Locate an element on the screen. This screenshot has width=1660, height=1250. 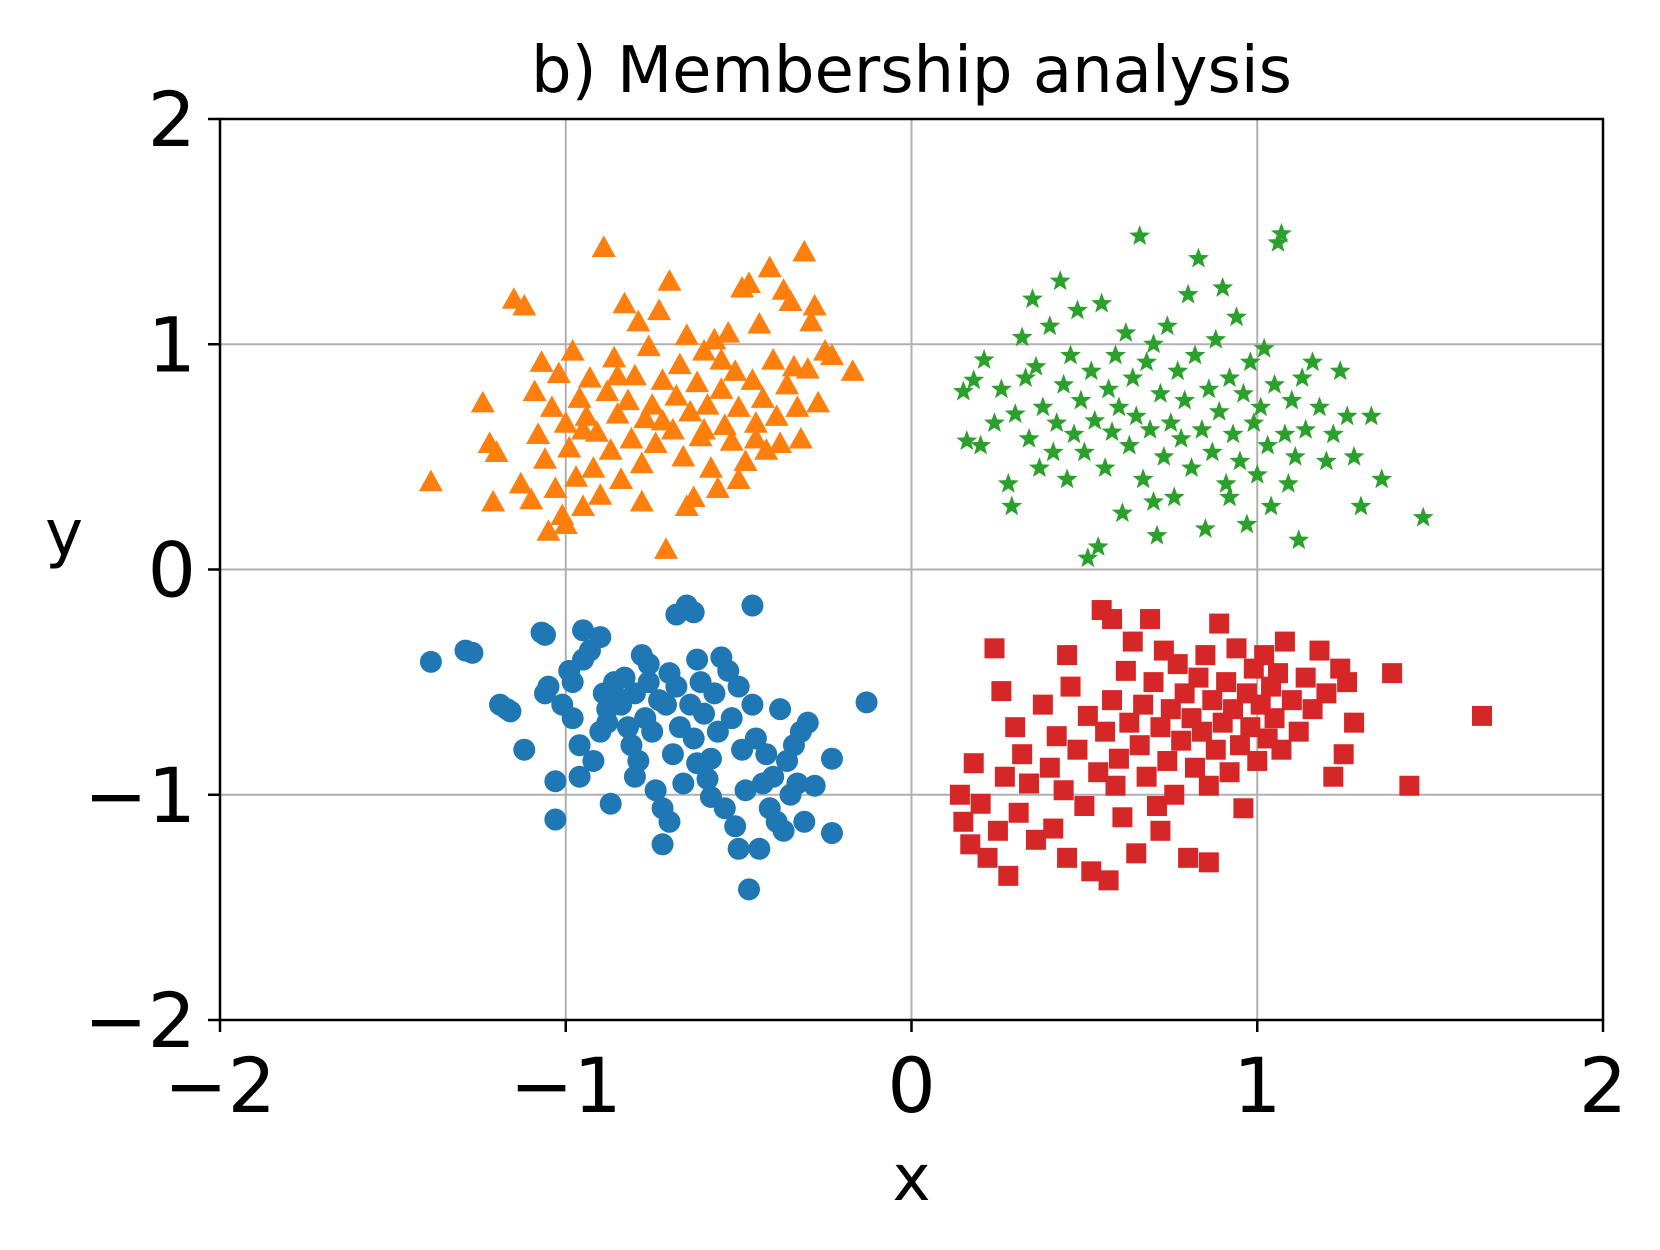
y-tick-label: 0 is located at coordinates (172, 570).